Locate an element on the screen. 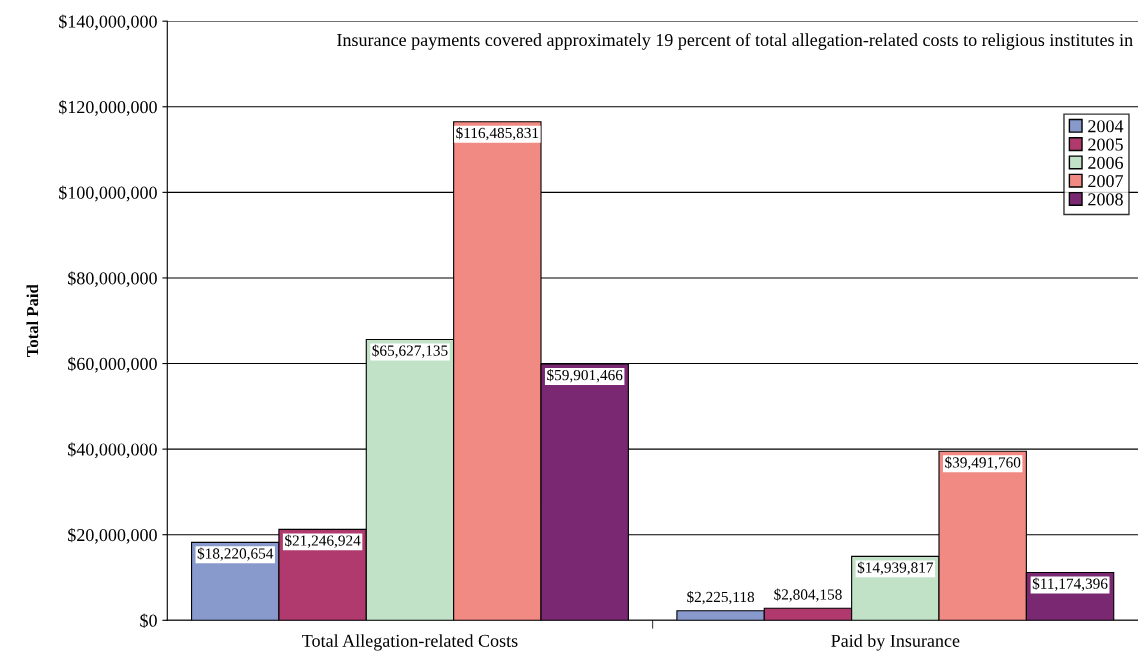 The image size is (1138, 662). y-tick-label: $80,000,000 is located at coordinates (112, 279).